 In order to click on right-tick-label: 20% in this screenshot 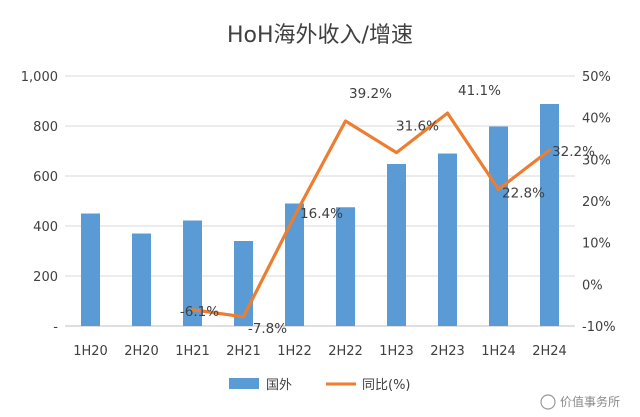, I will do `click(596, 202)`.